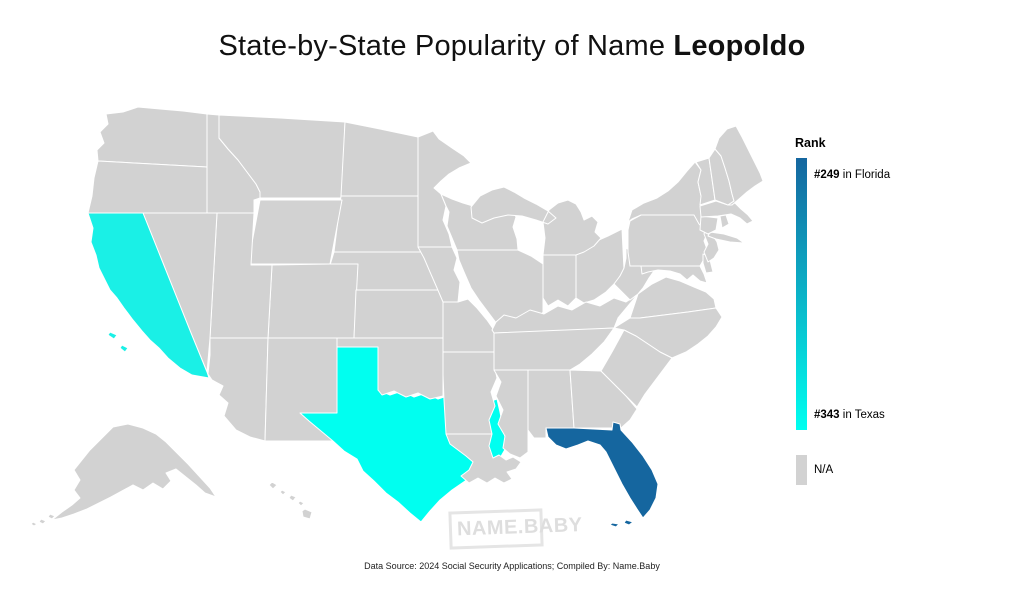 This screenshot has height=600, width=1024. Describe the element at coordinates (147, 187) in the screenshot. I see `state-or` at that location.